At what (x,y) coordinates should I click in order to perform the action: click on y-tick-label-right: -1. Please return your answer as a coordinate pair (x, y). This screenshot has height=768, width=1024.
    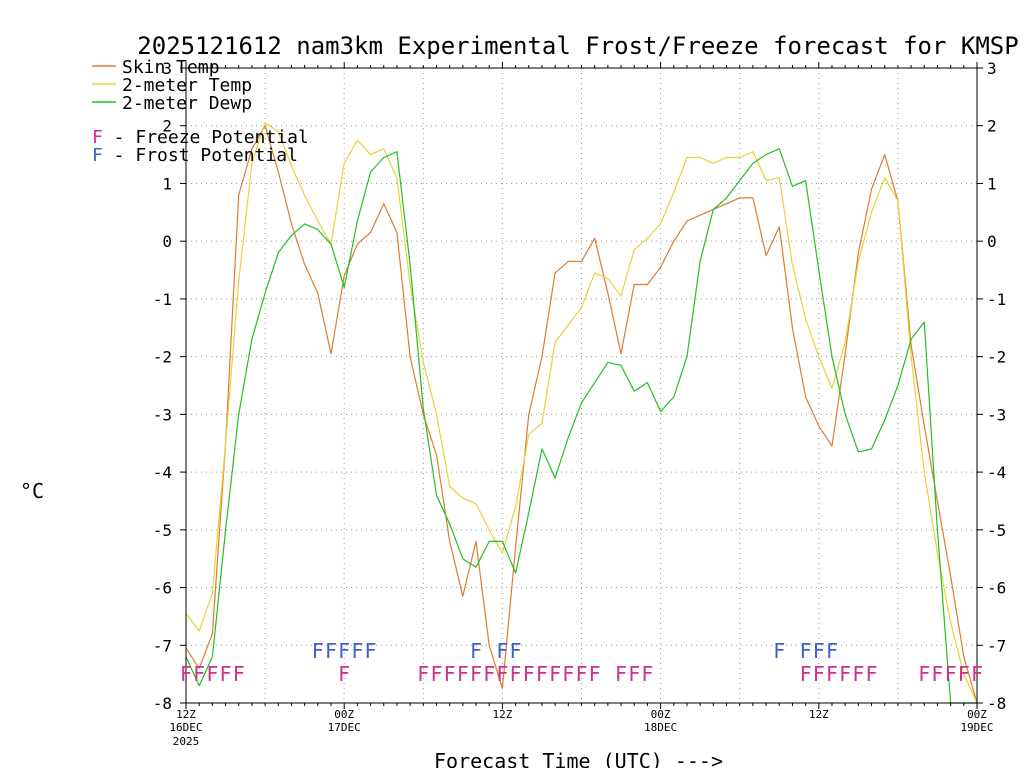
    Looking at the image, I should click on (996, 299).